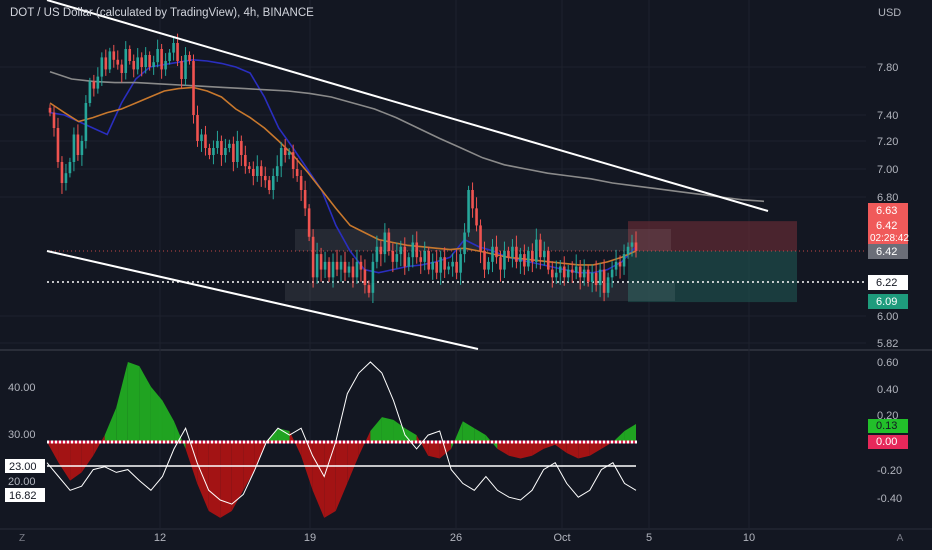  What do you see at coordinates (22, 435) in the screenshot?
I see `osc-left-tick: 30.00` at bounding box center [22, 435].